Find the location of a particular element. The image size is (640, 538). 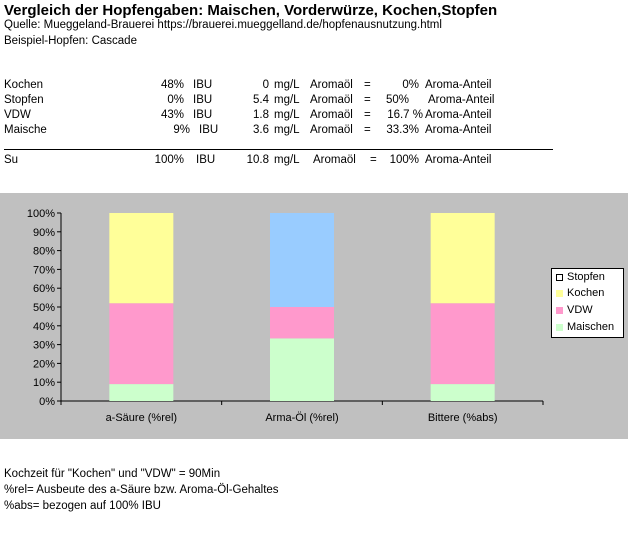

chart-legend: Stopfen Kochen VDW Maischen is located at coordinates (587, 303).